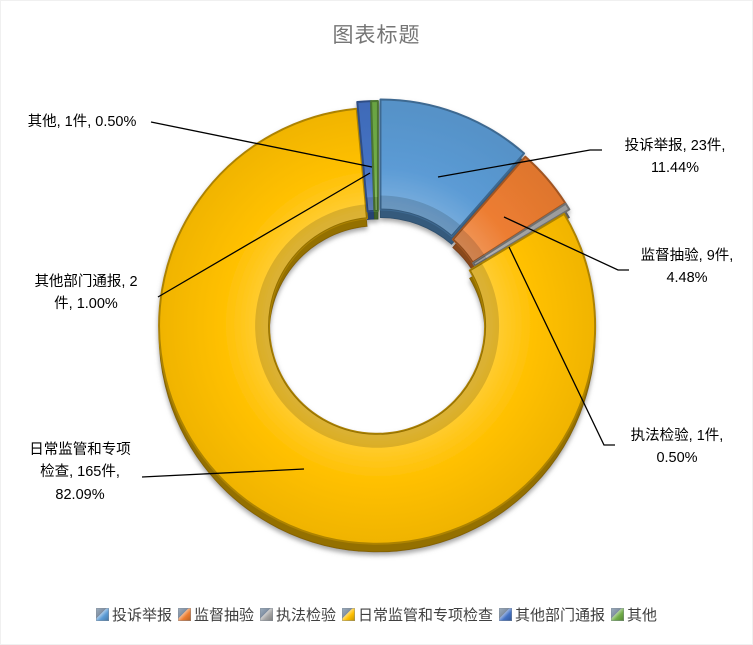 The width and height of the screenshot is (753, 645). Describe the element at coordinates (426, 615) in the screenshot. I see `legend-label: 日常监管和专项检查` at that location.